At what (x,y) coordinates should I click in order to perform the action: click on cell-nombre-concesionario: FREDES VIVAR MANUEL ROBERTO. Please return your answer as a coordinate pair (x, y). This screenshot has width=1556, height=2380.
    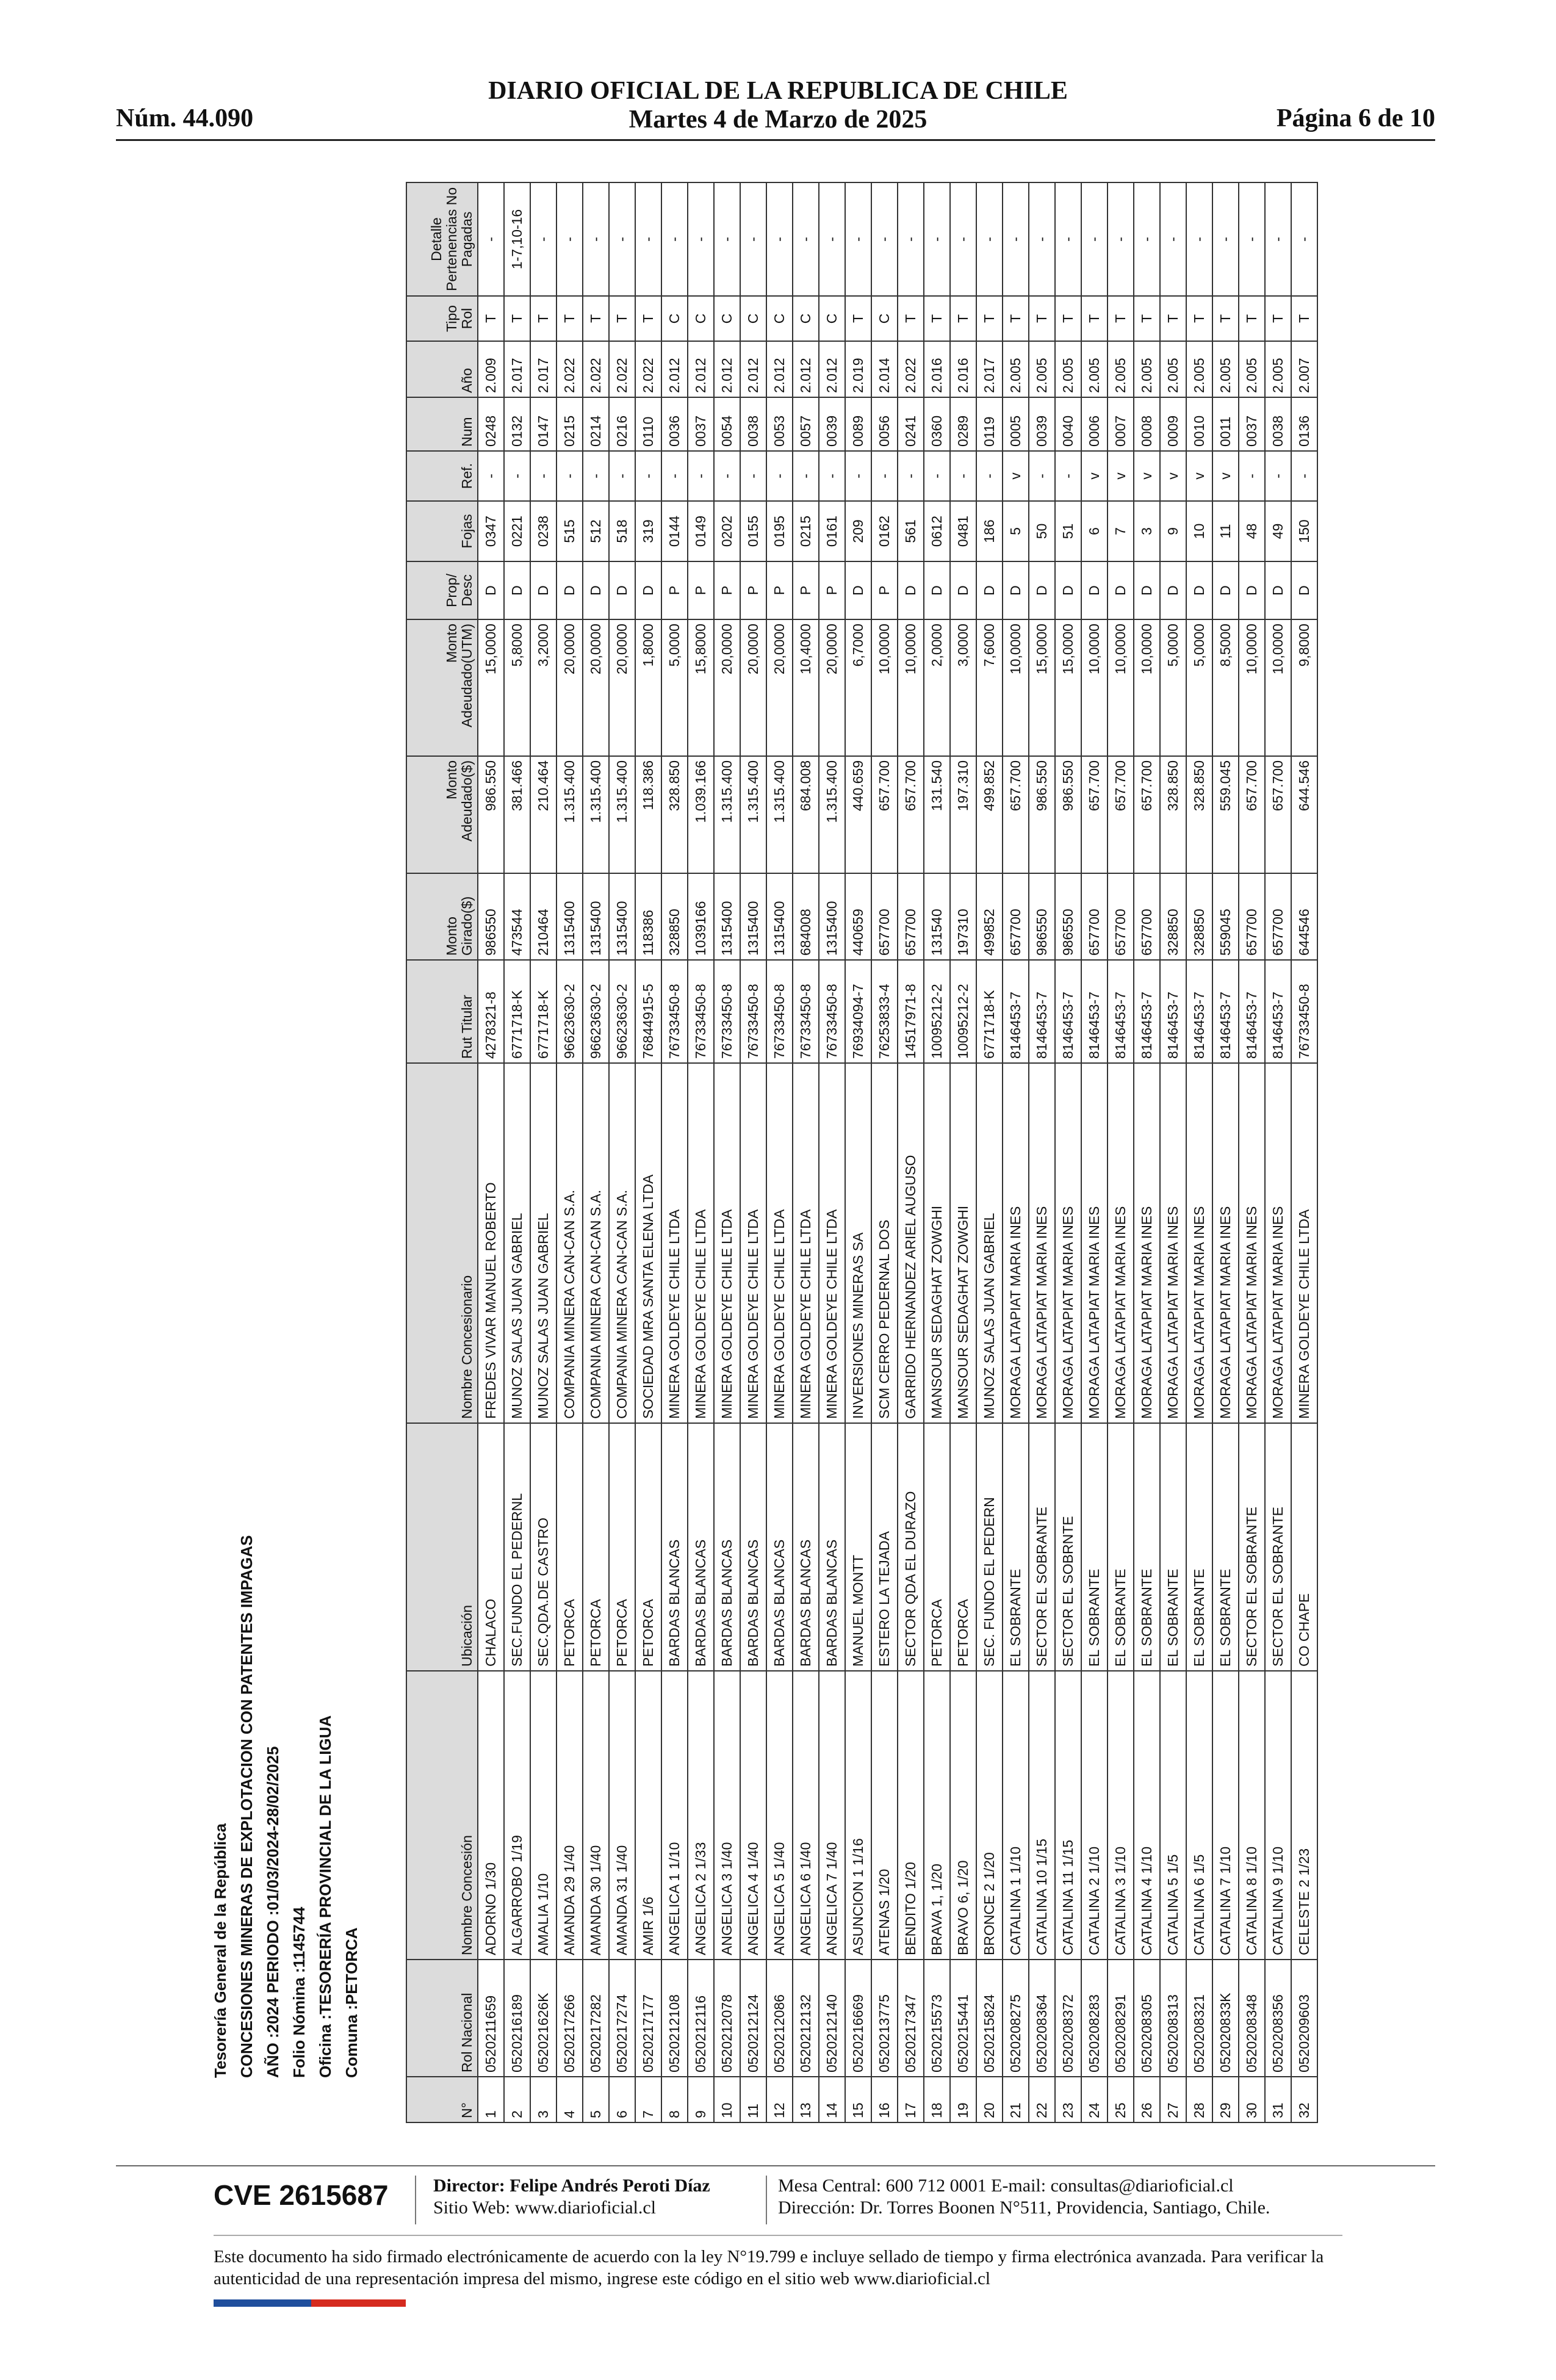
    Looking at the image, I should click on (491, 1243).